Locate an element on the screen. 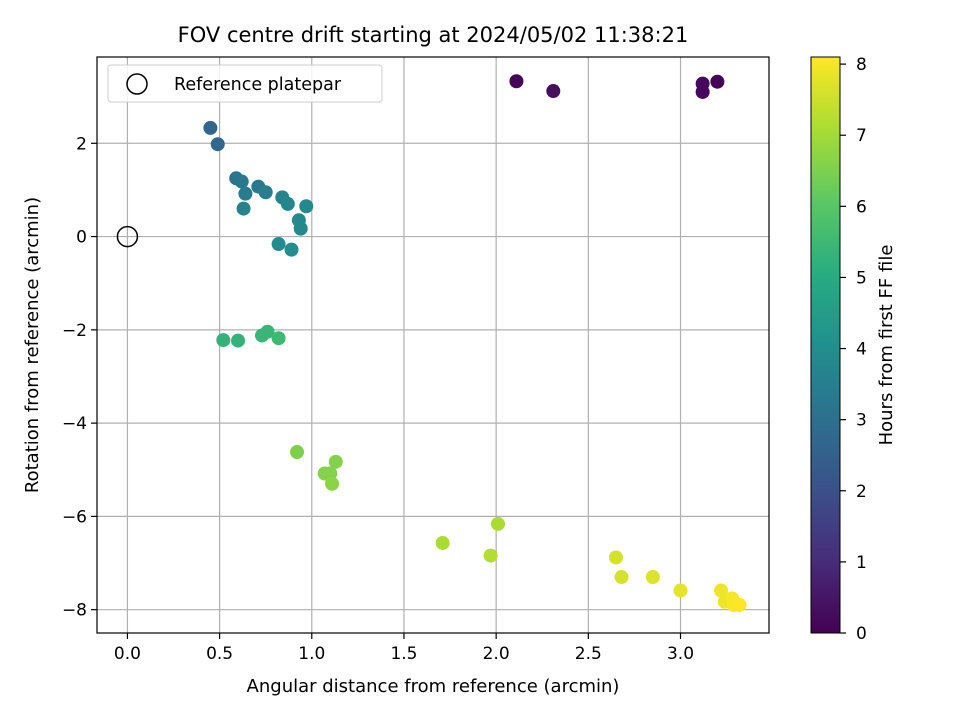  y-tick-label: −4 is located at coordinates (74, 424).